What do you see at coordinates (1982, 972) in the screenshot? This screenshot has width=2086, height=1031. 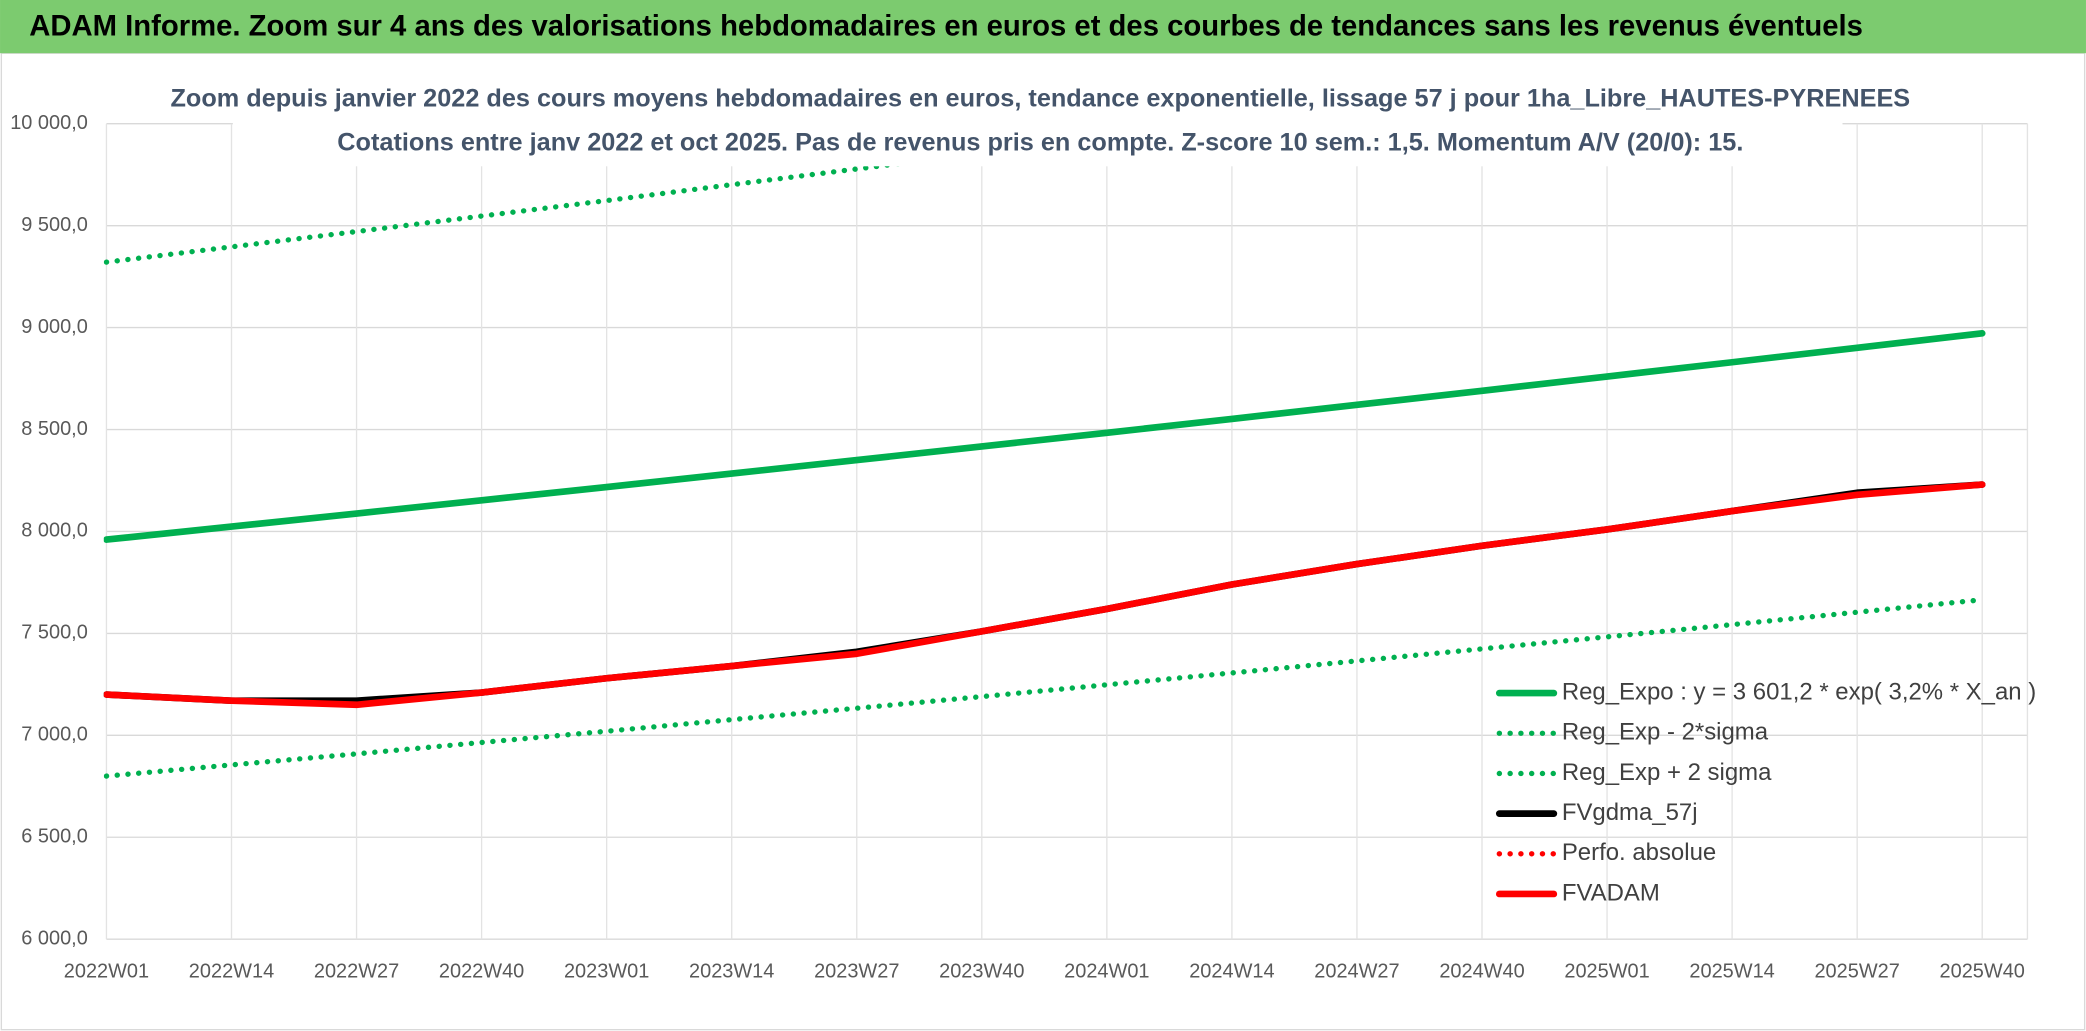 I see `x-tick-label: 2025W40` at bounding box center [1982, 972].